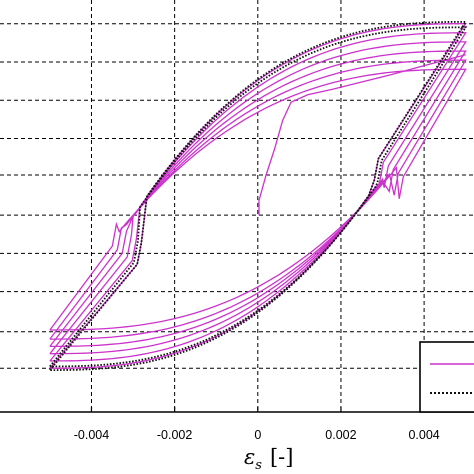 The height and width of the screenshot is (474, 474). I want to click on x-tick-label-2: 0, so click(257, 435).